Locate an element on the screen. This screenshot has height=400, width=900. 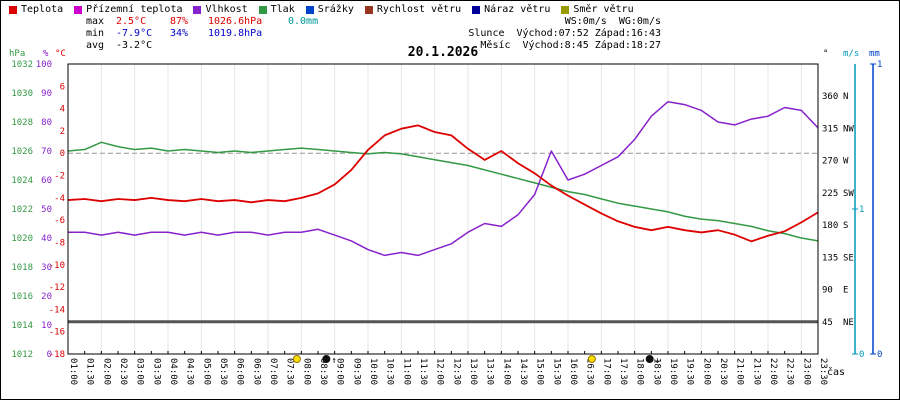
deg-tick-label: 180 is located at coordinates (830, 226).